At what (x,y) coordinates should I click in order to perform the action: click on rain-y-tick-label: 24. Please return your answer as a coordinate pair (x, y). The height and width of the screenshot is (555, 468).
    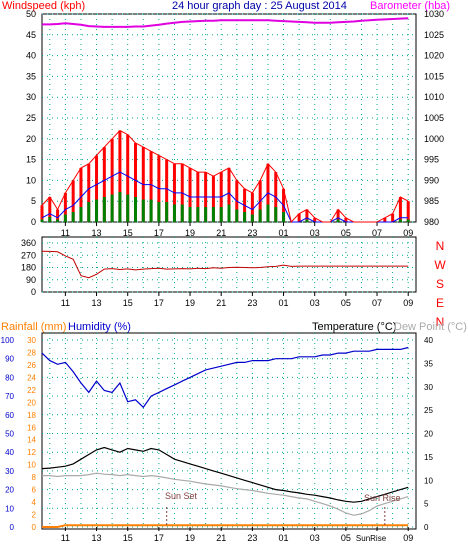
    Looking at the image, I should click on (31, 377).